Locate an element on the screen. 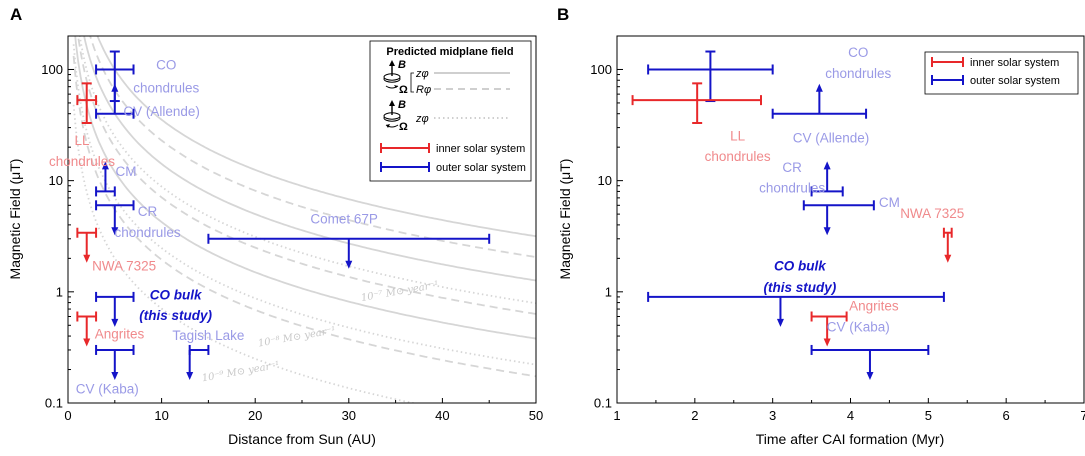 This screenshot has height=456, width=1085. x-tick-label-a: 30 is located at coordinates (349, 415).